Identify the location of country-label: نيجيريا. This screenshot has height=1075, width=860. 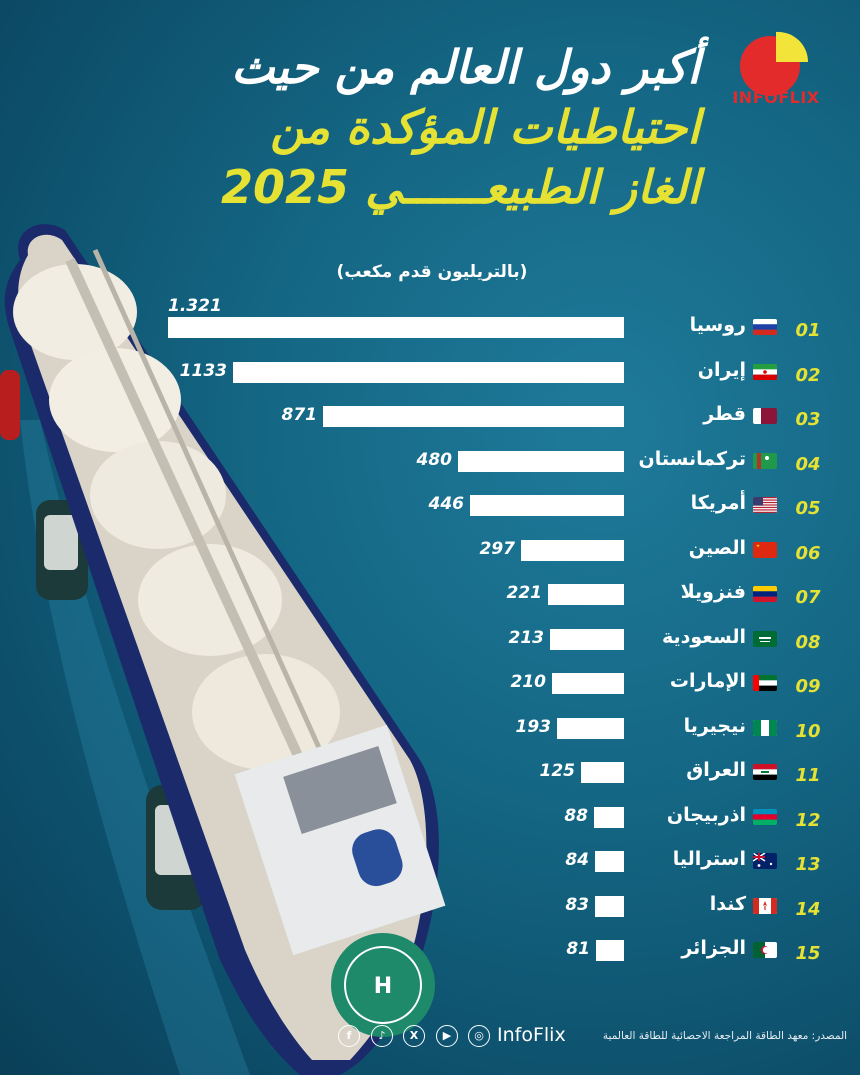
(714, 725).